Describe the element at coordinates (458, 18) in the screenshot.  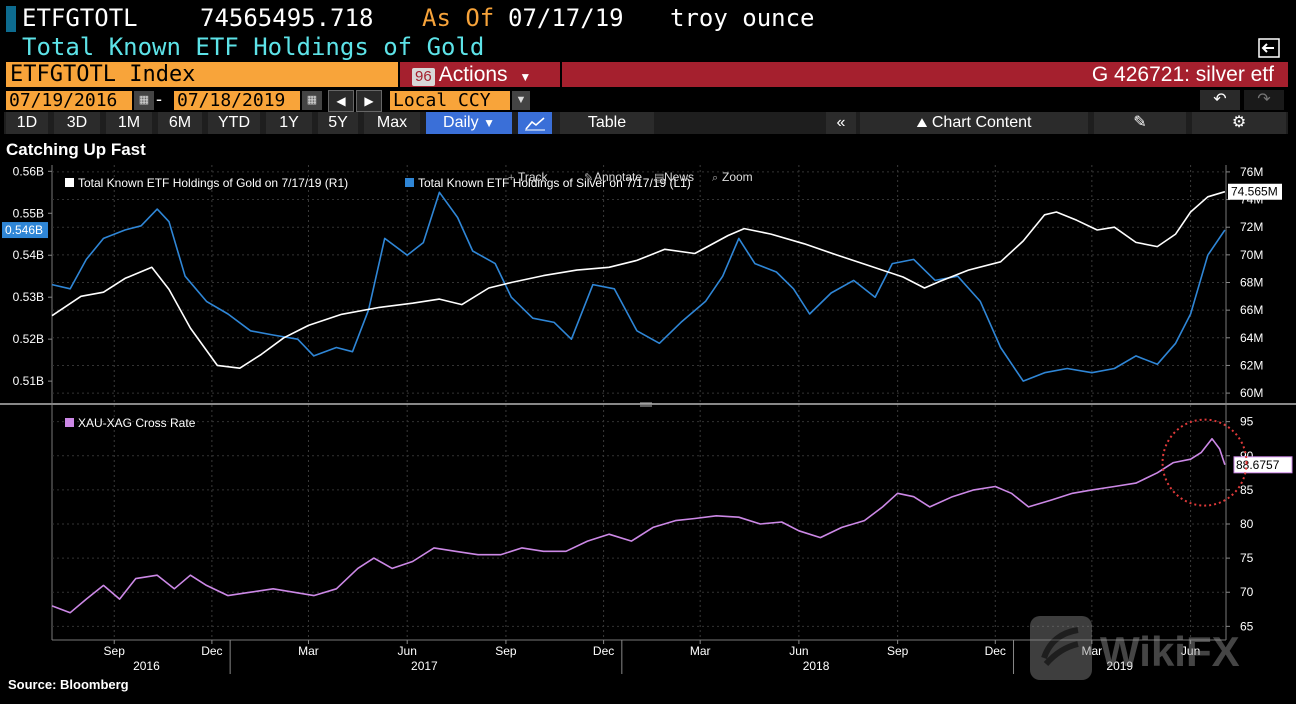
I see `as-of-label: As Of` at that location.